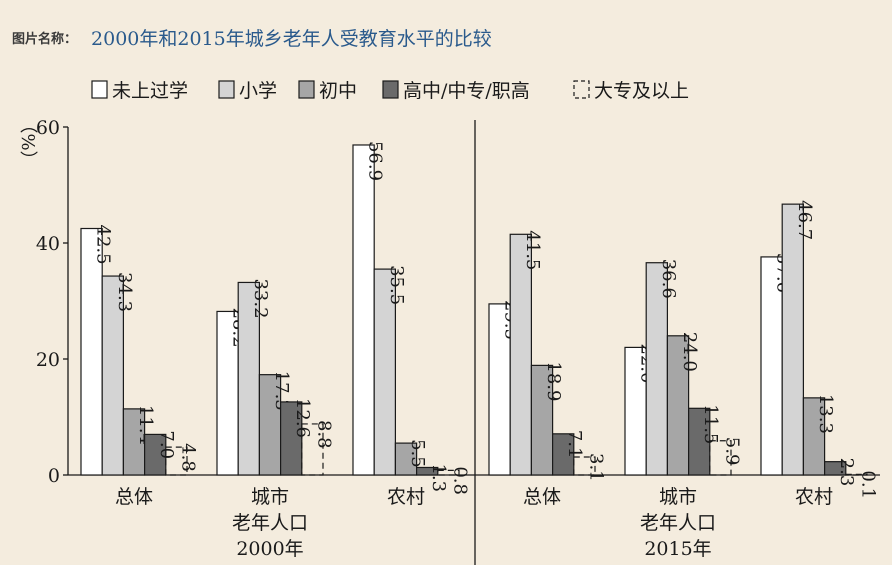 The width and height of the screenshot is (892, 565). I want to click on data-label: 35.5, so click(396, 285).